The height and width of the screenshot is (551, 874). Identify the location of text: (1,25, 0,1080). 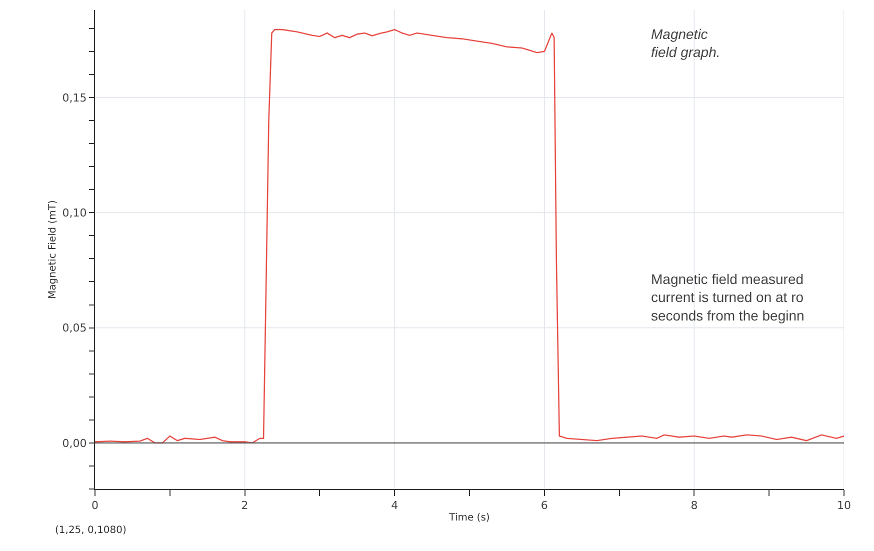
(91, 530).